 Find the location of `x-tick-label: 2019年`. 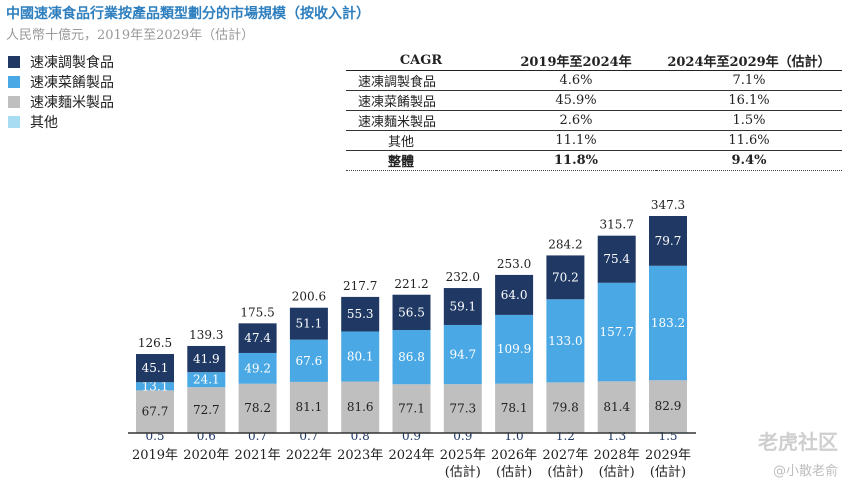

x-tick-label: 2019年 is located at coordinates (155, 455).